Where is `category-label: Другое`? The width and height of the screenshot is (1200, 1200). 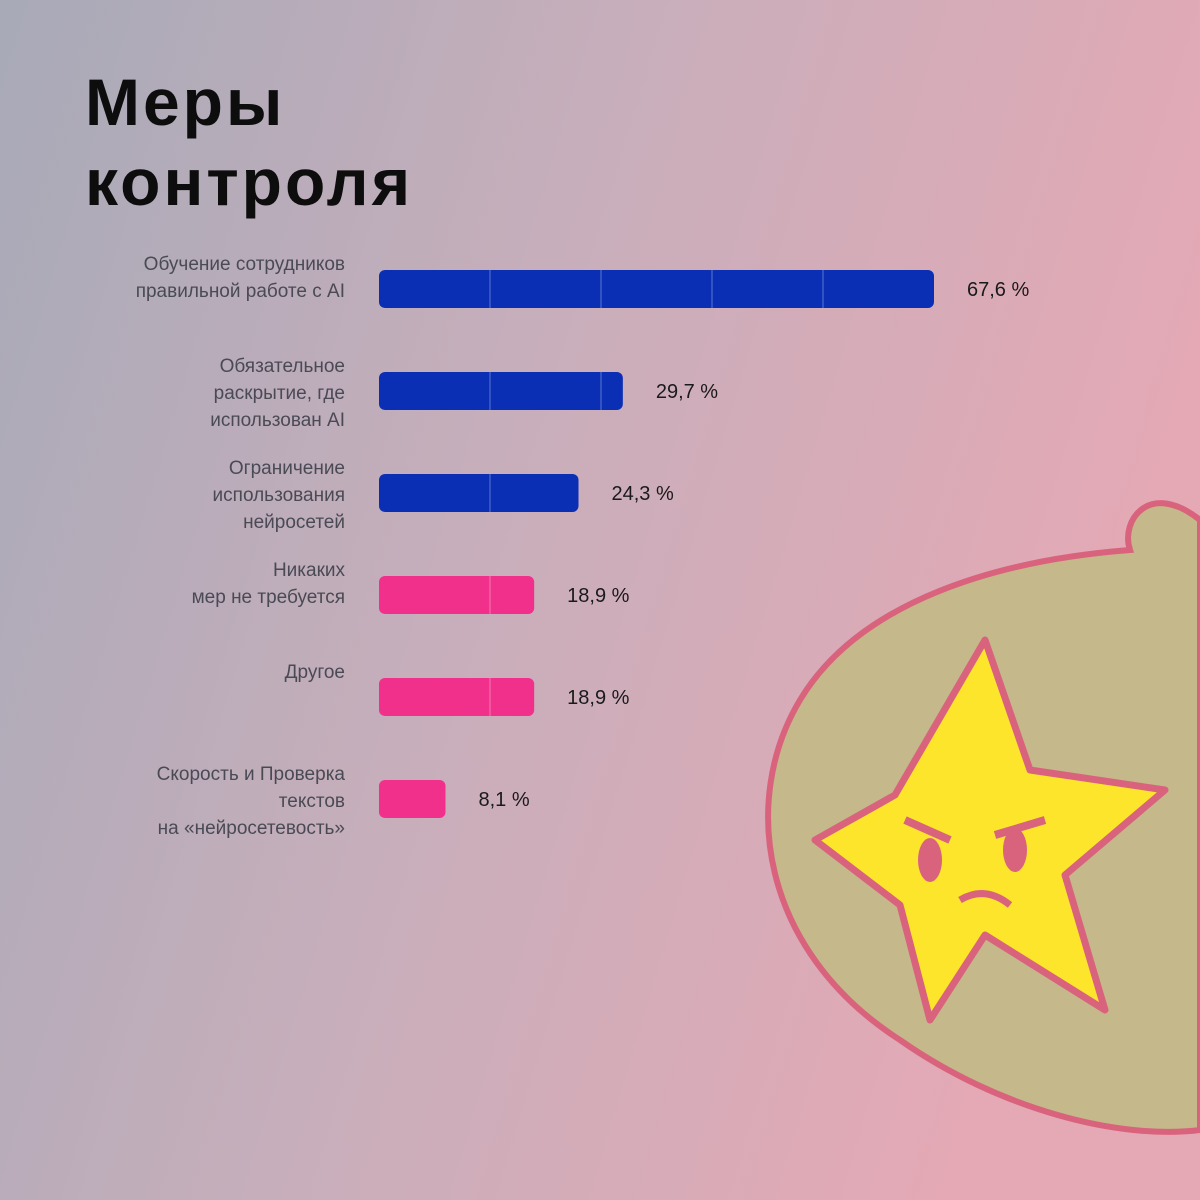 category-label: Другое is located at coordinates (315, 672).